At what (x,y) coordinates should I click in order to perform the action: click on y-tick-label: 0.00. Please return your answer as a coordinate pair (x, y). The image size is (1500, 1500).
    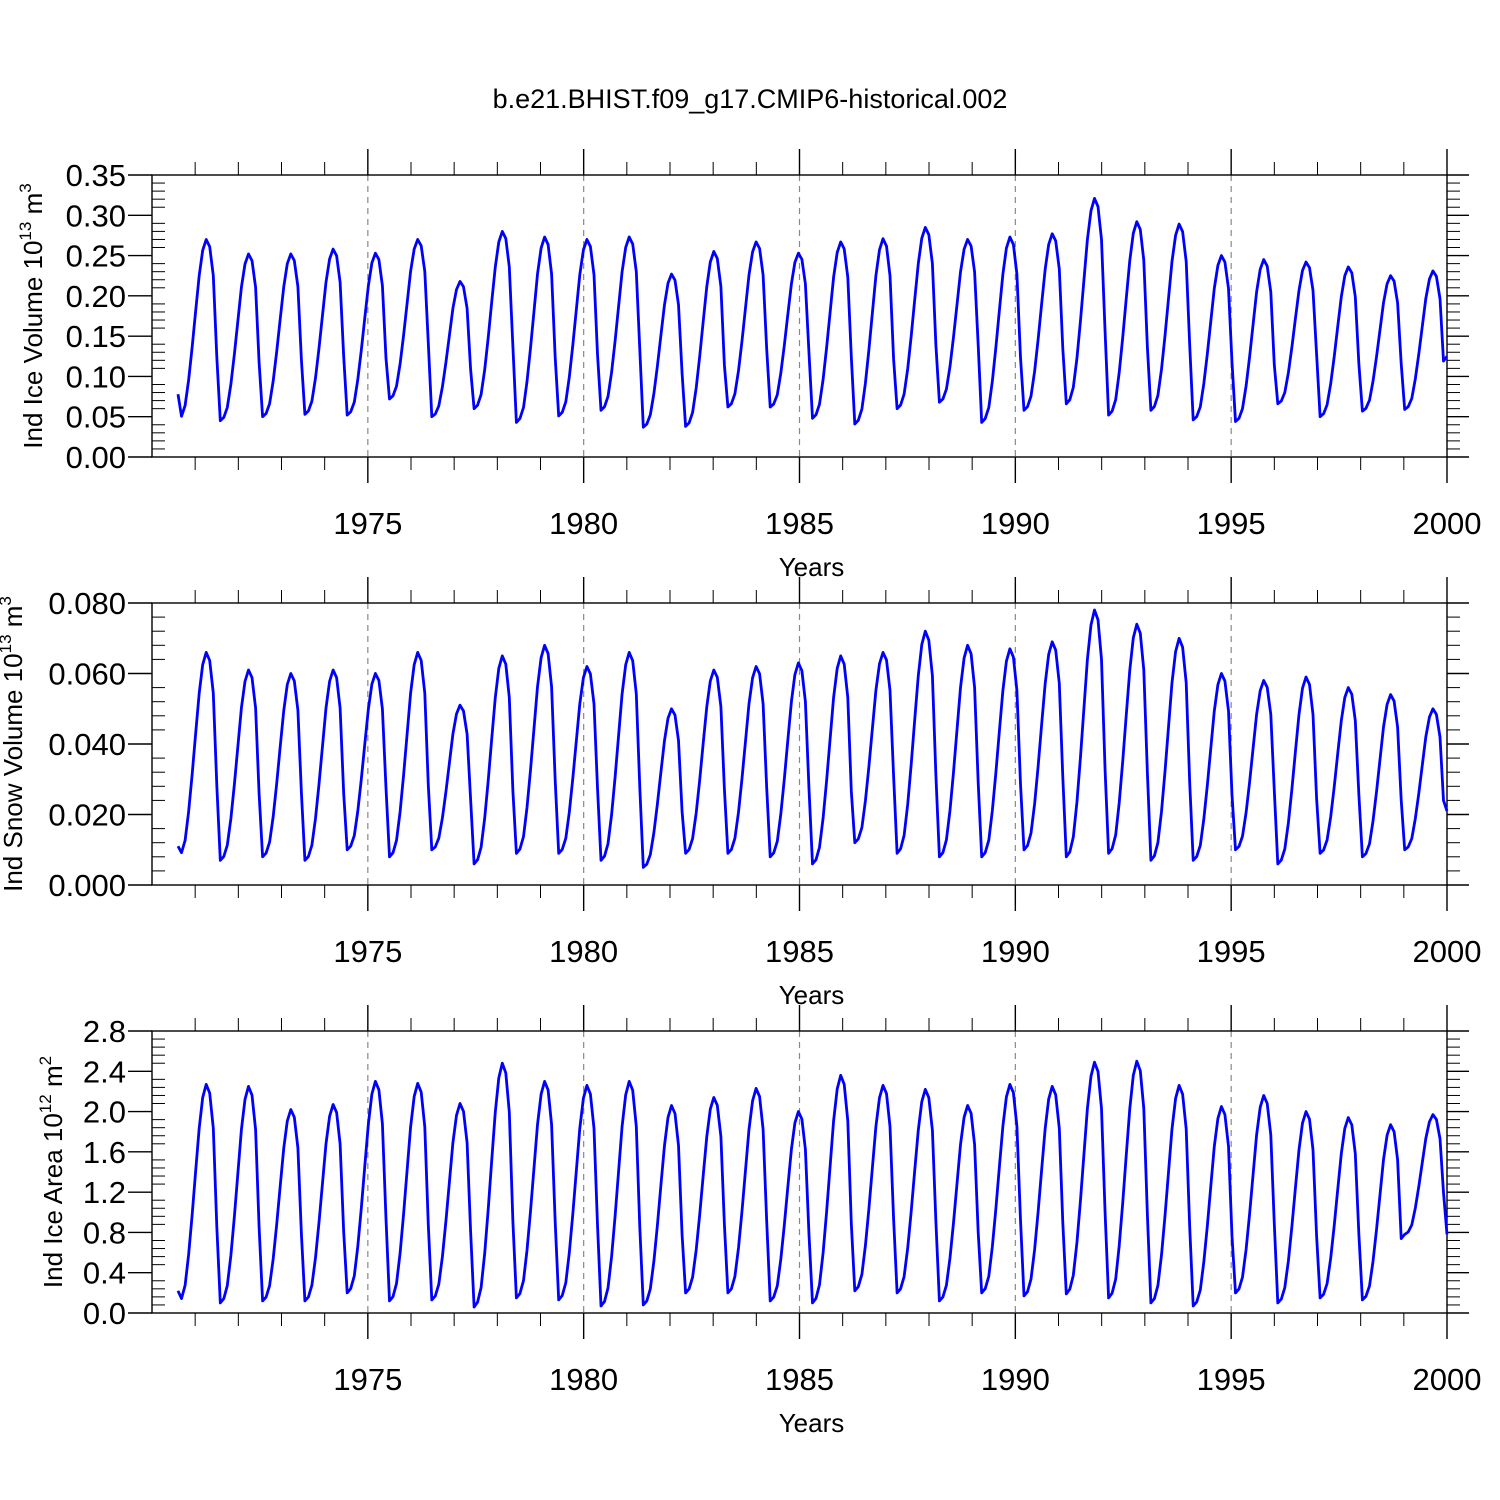
    Looking at the image, I should click on (96, 457).